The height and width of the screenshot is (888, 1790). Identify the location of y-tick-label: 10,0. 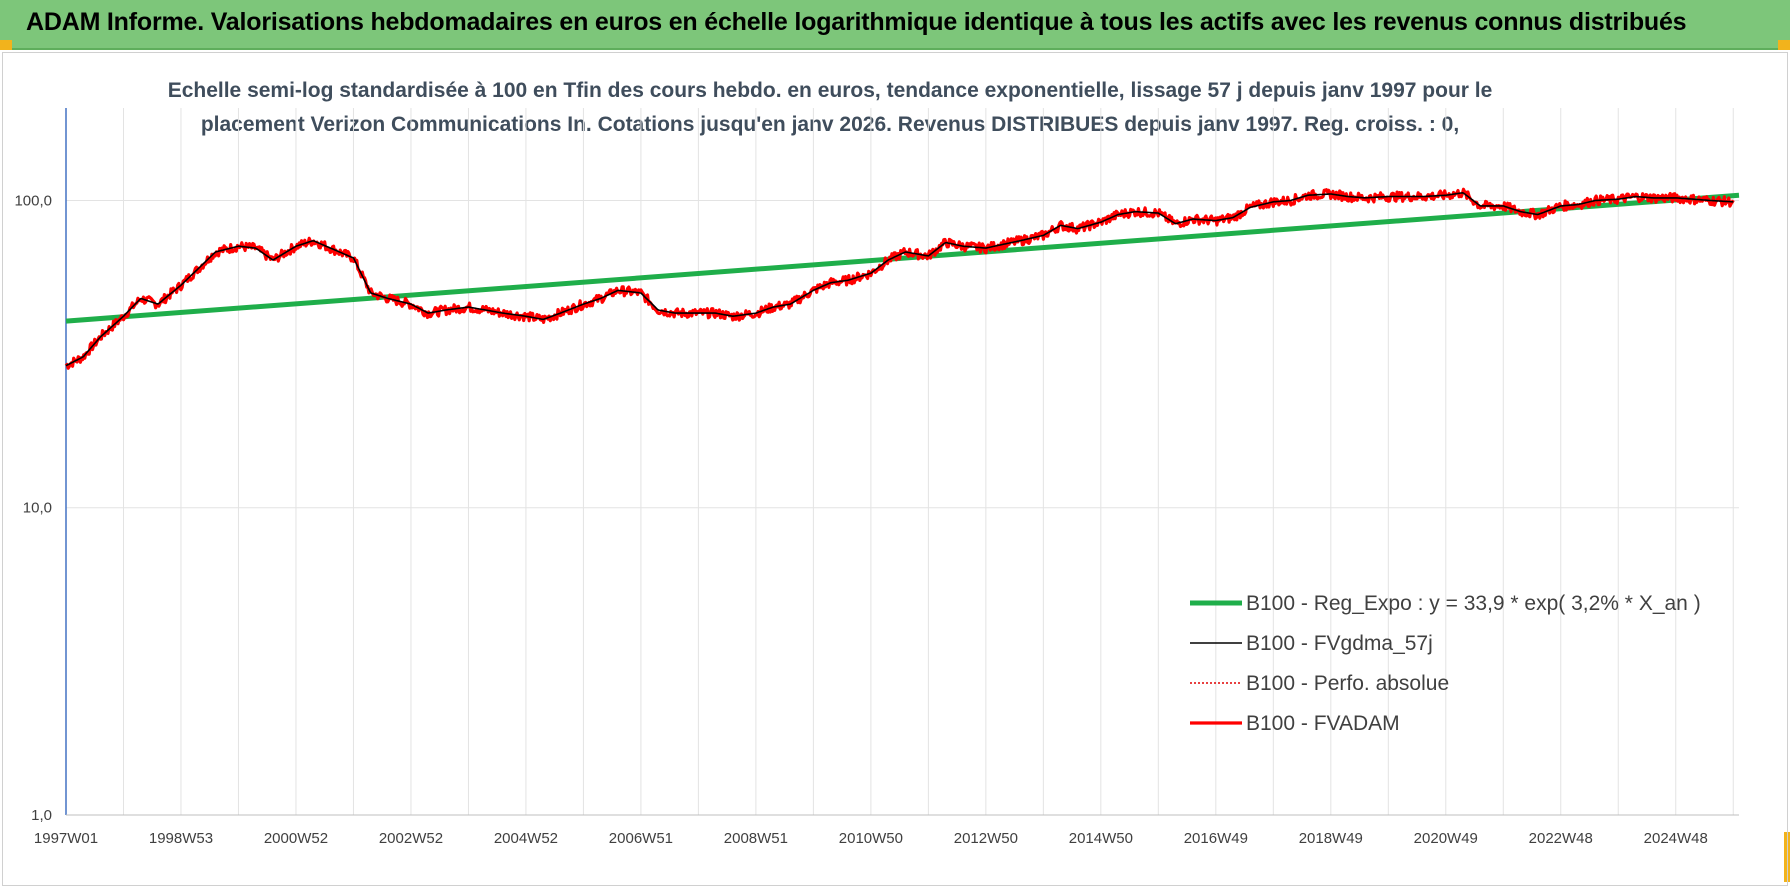
(37, 508).